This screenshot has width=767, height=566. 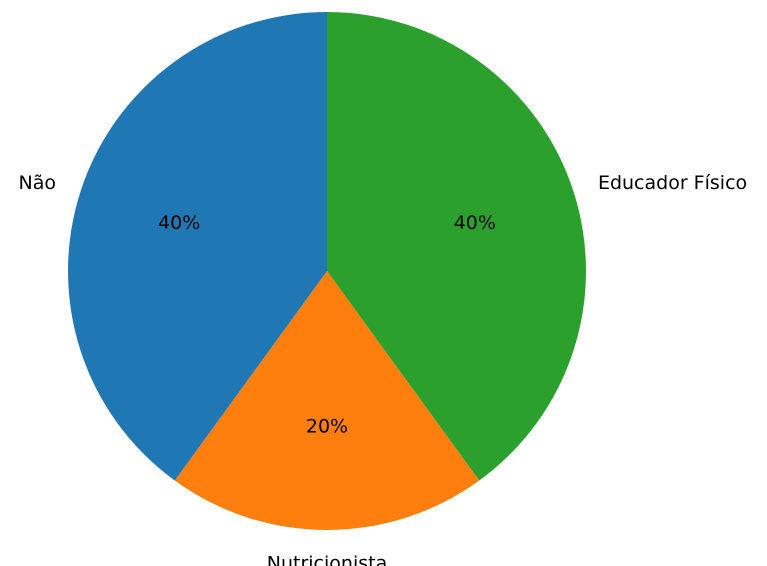 What do you see at coordinates (179, 223) in the screenshot?
I see `pct-label-nao: 40%` at bounding box center [179, 223].